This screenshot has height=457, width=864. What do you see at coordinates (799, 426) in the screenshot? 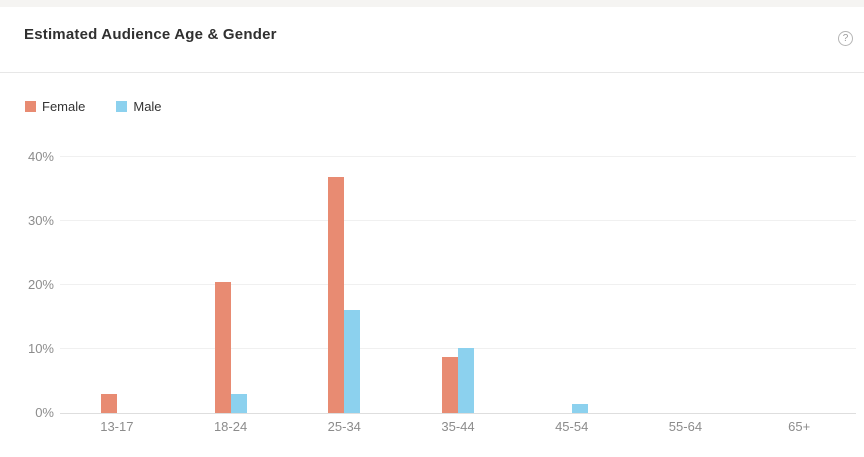
I see `x-tick-65+: 65+` at bounding box center [799, 426].